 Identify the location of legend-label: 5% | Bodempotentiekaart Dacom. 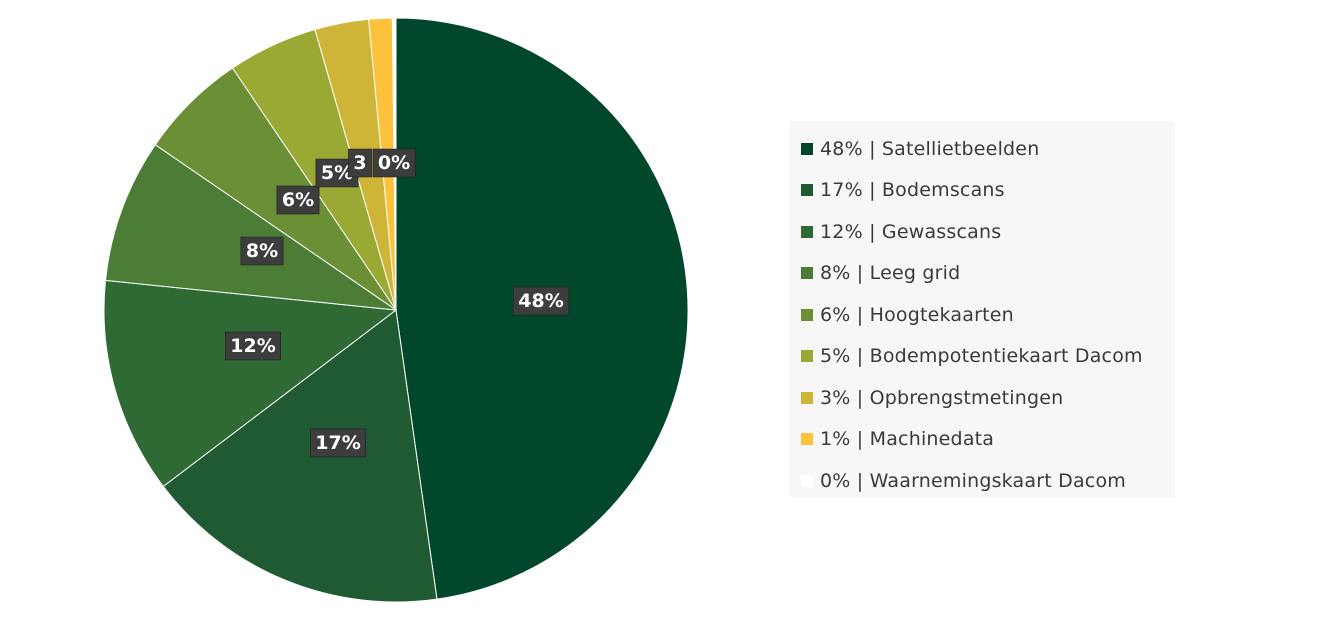
(981, 356).